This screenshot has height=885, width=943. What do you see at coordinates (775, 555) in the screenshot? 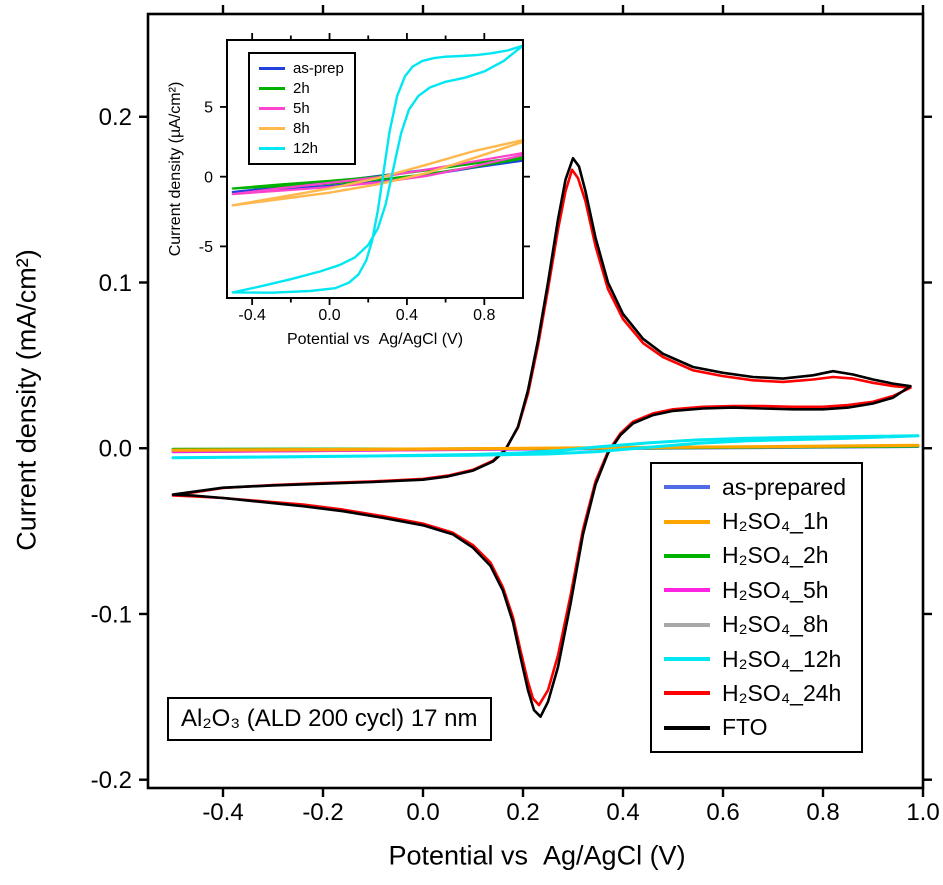
I see `legend-label: H₂SO₄_2h` at bounding box center [775, 555].